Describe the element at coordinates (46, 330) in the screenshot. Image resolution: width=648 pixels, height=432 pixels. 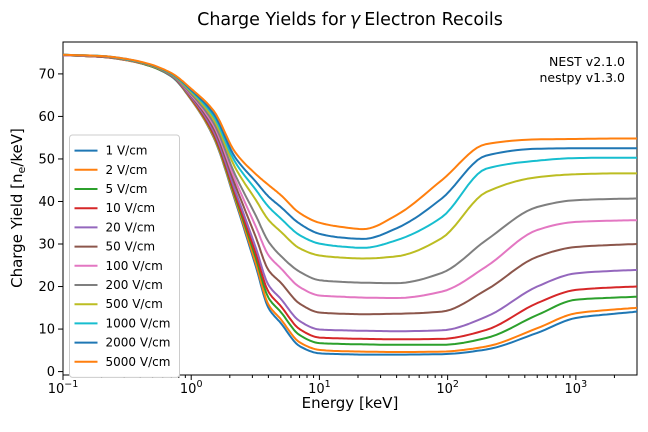
I see `y-tick-label: 10` at that location.